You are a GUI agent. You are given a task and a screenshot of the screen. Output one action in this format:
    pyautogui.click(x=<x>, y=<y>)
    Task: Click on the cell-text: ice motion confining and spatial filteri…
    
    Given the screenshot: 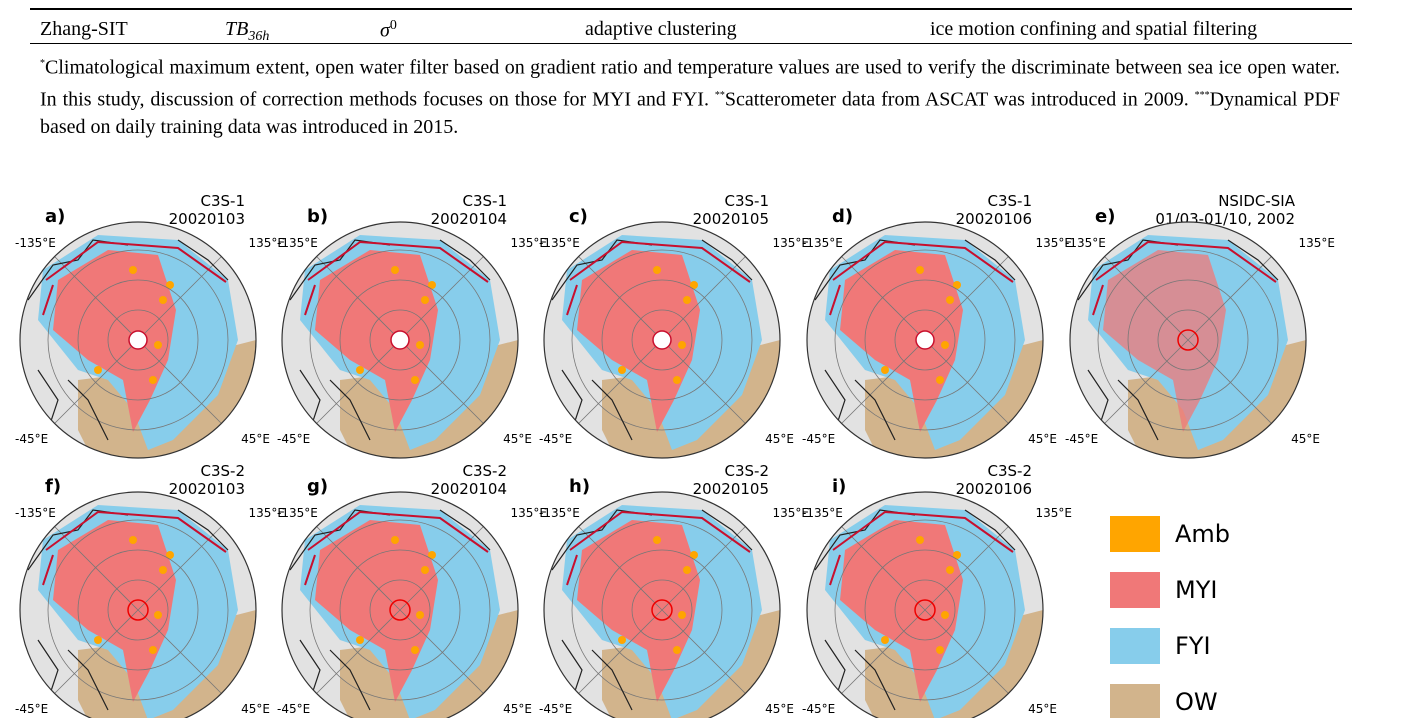 What is the action you would take?
    pyautogui.click(x=1094, y=29)
    